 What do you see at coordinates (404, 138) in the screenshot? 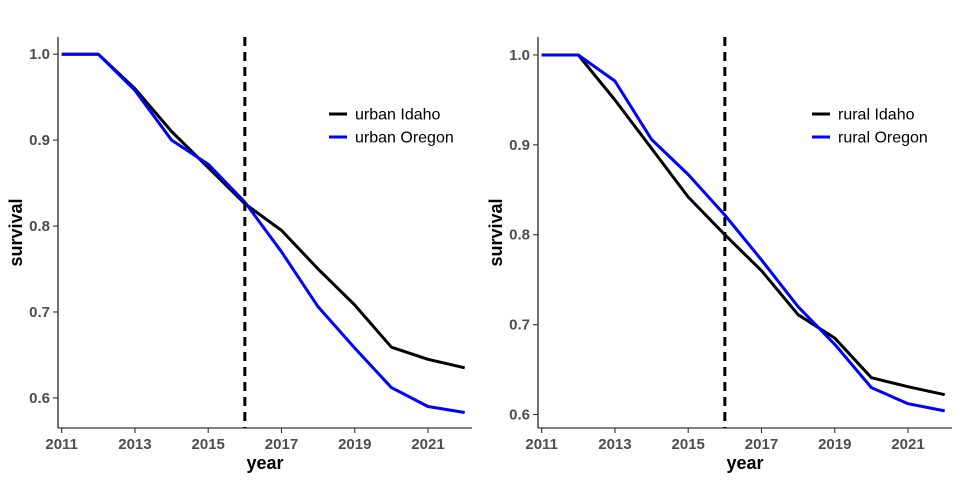
I see `legend-label: urban Oregon` at bounding box center [404, 138].